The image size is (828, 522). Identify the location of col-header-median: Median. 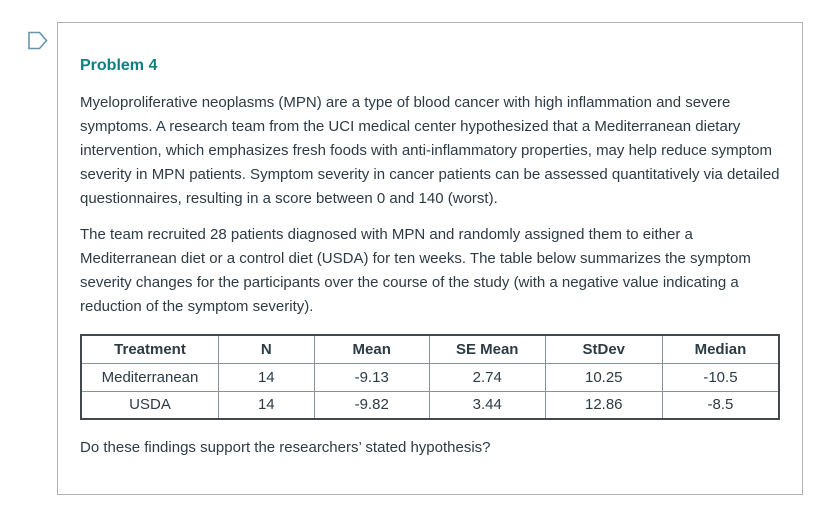
(720, 349).